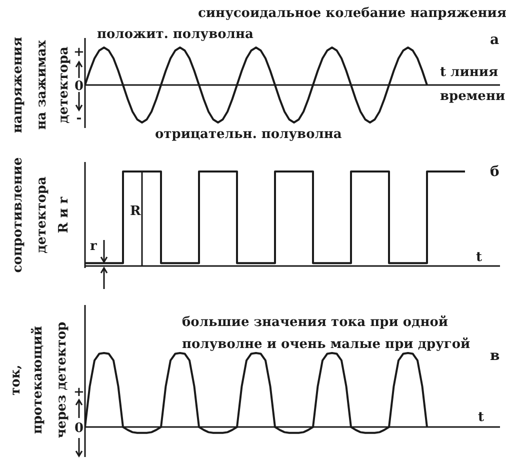  Describe the element at coordinates (495, 356) in the screenshot. I see `text: в` at that location.